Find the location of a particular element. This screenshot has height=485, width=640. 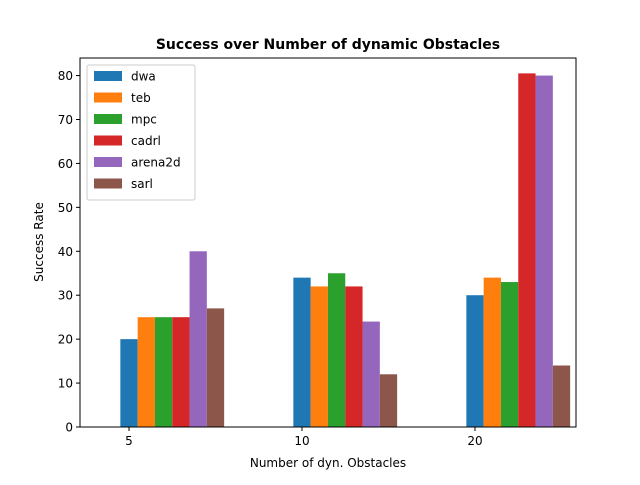

legend-swatch-sarl is located at coordinates (108, 183).